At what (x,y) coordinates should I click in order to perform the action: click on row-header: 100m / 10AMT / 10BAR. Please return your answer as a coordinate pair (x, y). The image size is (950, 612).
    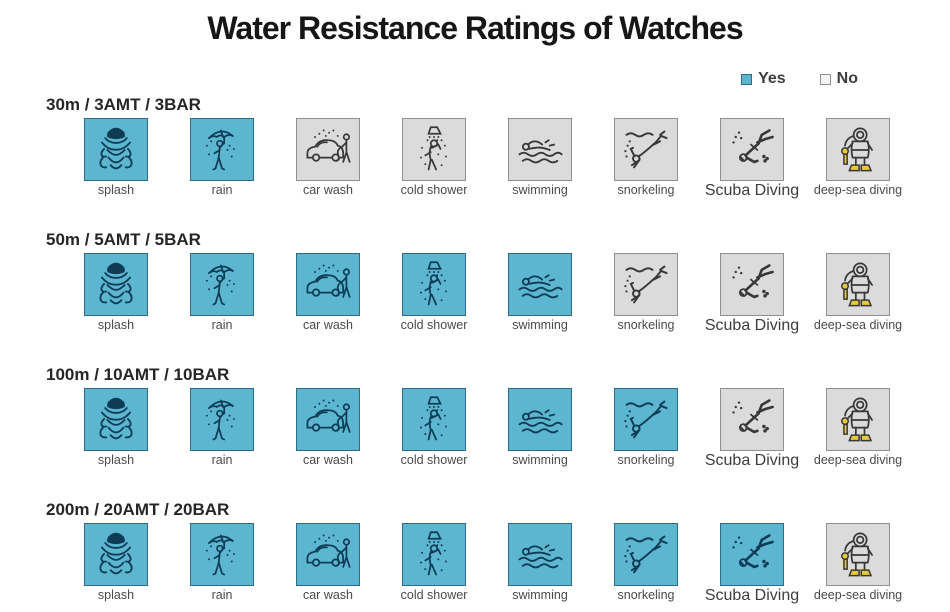
    Looking at the image, I should click on (138, 374).